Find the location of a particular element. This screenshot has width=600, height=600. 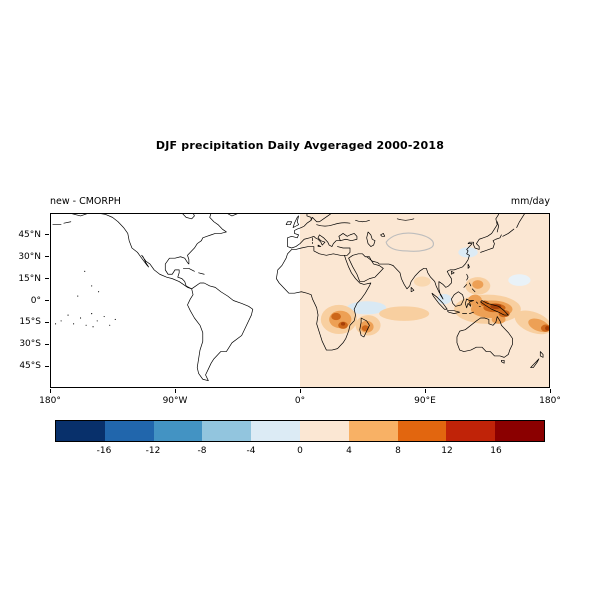

gray-contour-central-asia is located at coordinates (409, 242).